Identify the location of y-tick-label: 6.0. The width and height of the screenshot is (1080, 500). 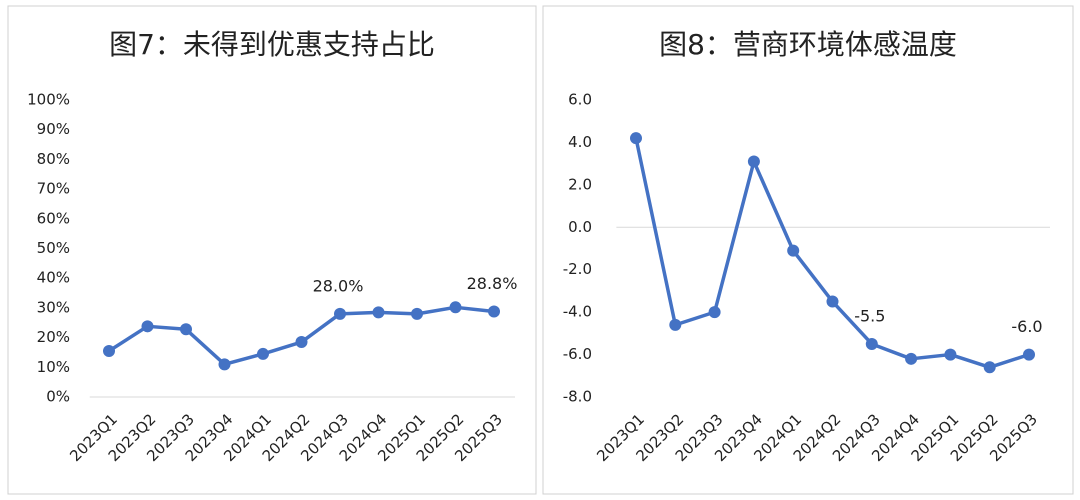
(580, 100).